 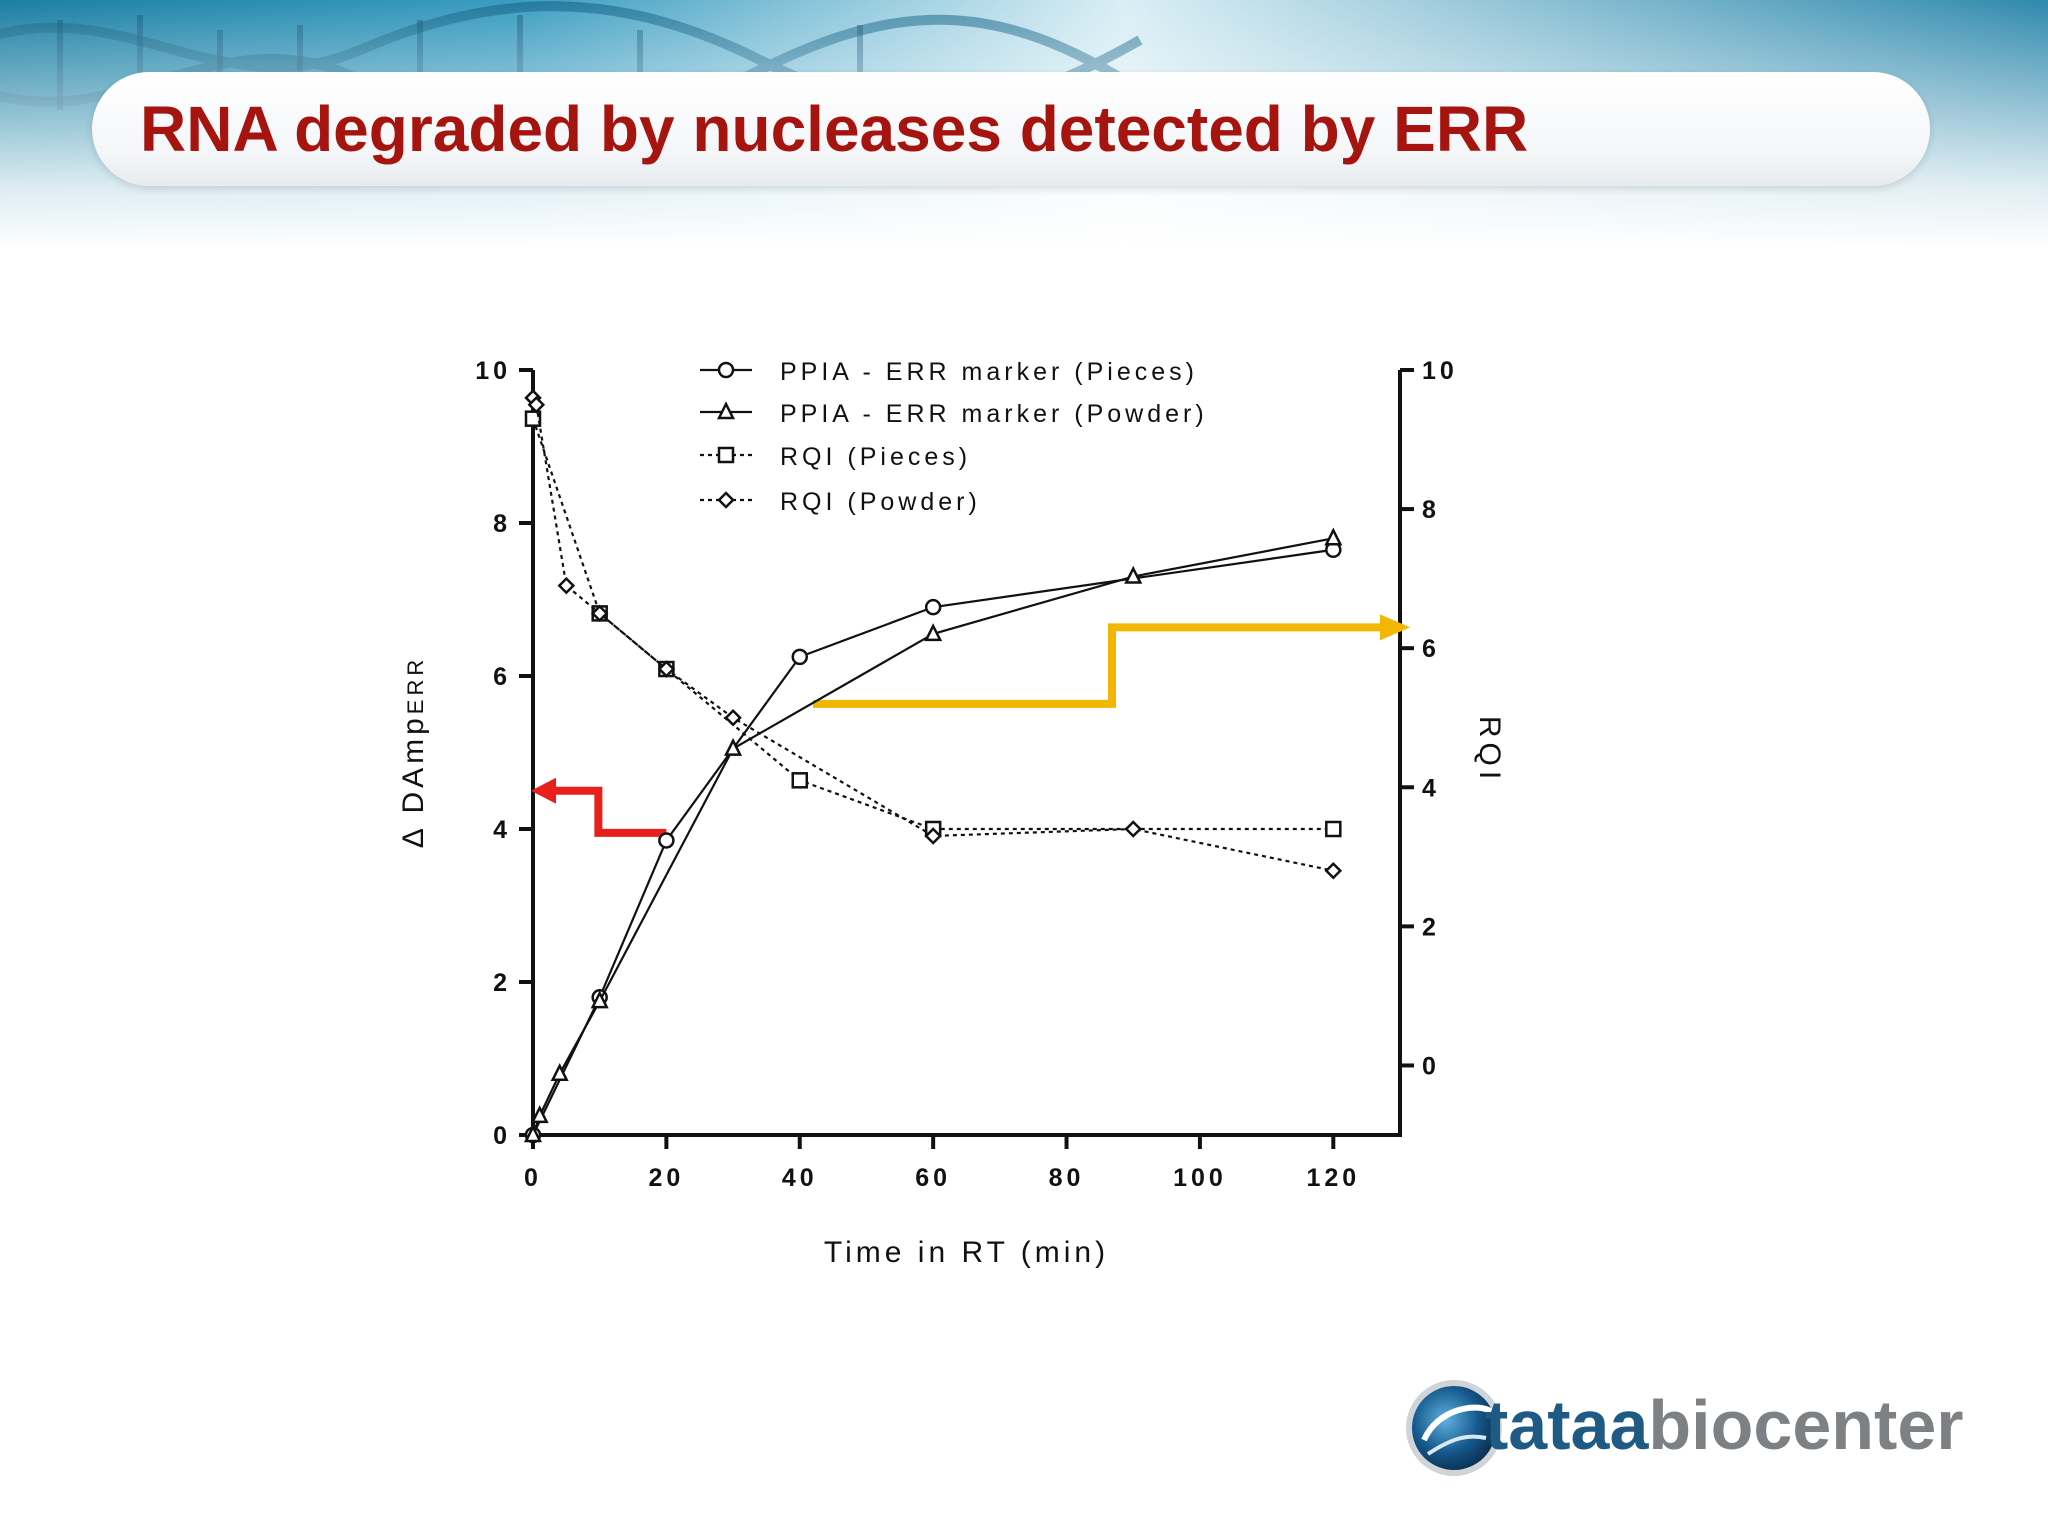 I want to click on y-right-tick-label: 8, so click(x=1431, y=510).